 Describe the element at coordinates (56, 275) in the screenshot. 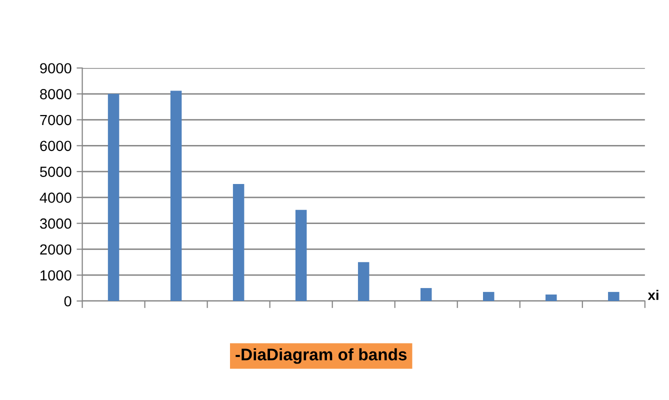

I see `y-tick-label: 1000` at that location.